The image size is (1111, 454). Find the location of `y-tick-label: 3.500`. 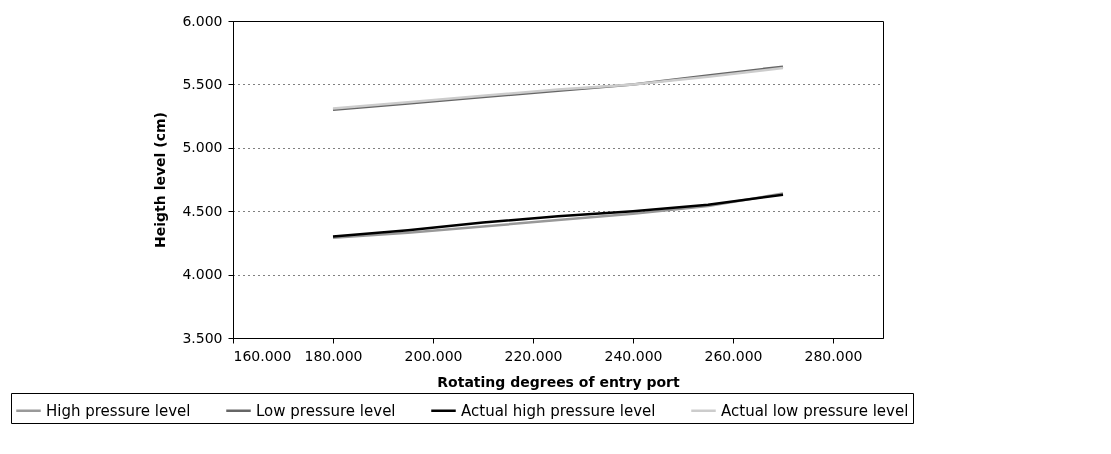

y-tick-label: 3.500 is located at coordinates (202, 337).